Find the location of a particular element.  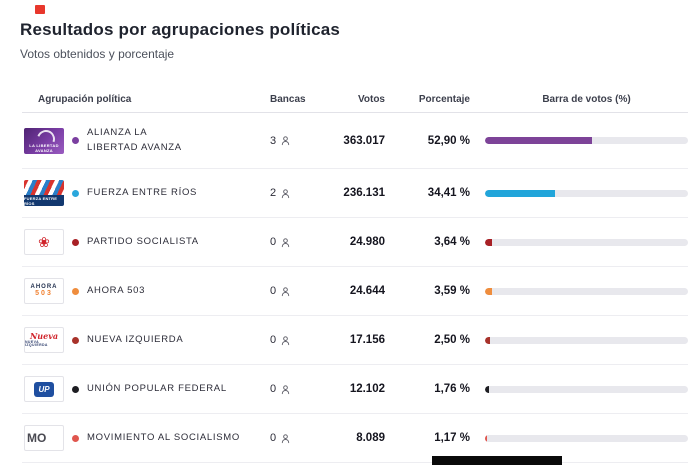

percentage-value: 1,76 % is located at coordinates (452, 389).